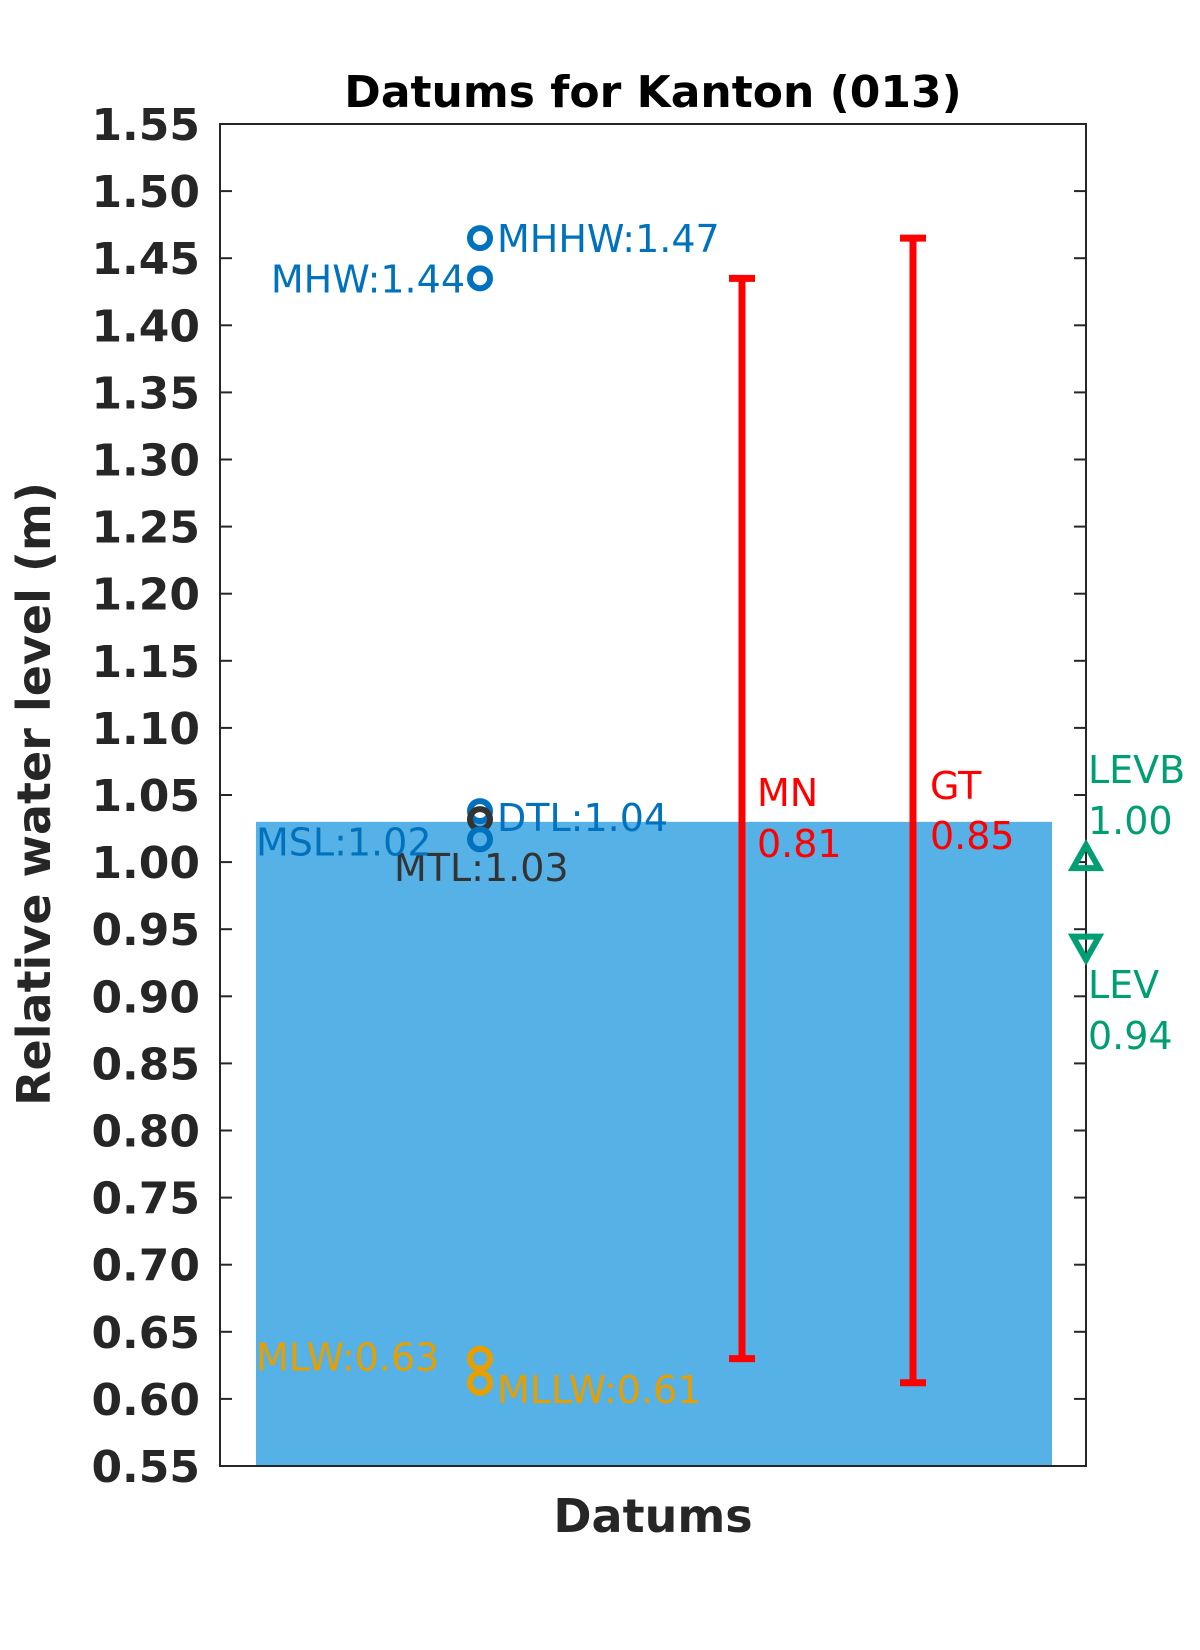 This screenshot has height=1650, width=1200. Describe the element at coordinates (145, 326) in the screenshot. I see `y-tick-label: 1.40` at that location.